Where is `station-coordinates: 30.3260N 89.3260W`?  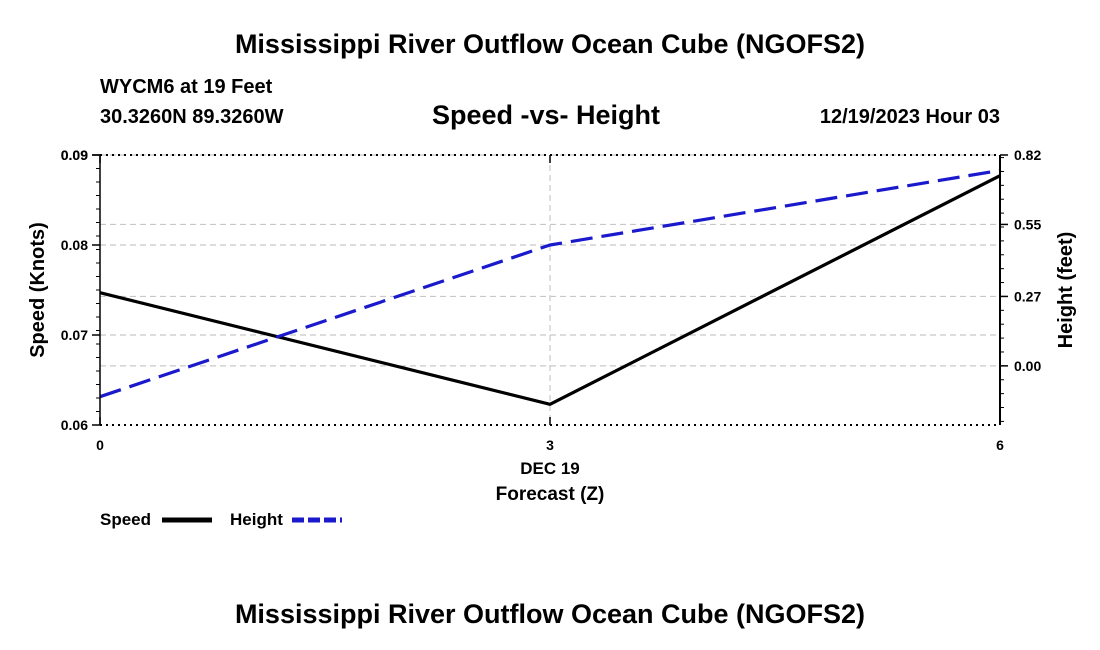
station-coordinates: 30.3260N 89.3260W is located at coordinates (192, 117).